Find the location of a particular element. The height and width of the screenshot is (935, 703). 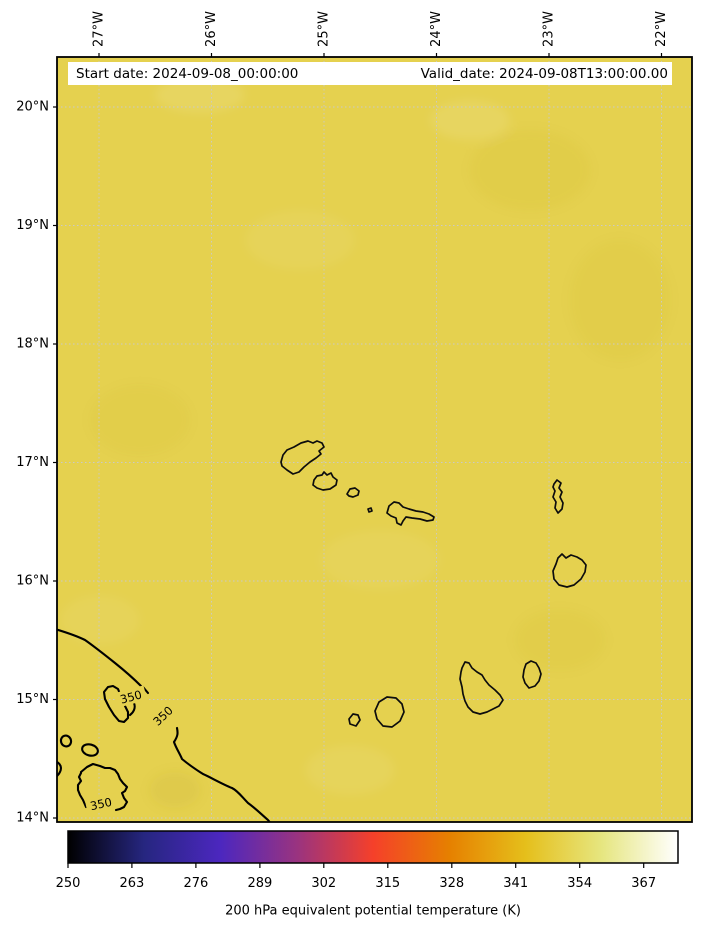

valid-date-label: Valid_date: 2024-09-08T13:00:00.00 is located at coordinates (544, 74).